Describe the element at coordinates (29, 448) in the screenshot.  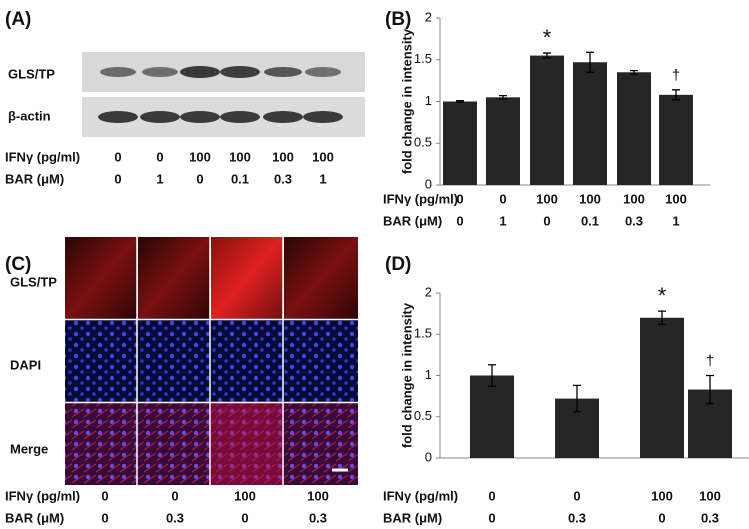
I see `row-label: Merge` at that location.